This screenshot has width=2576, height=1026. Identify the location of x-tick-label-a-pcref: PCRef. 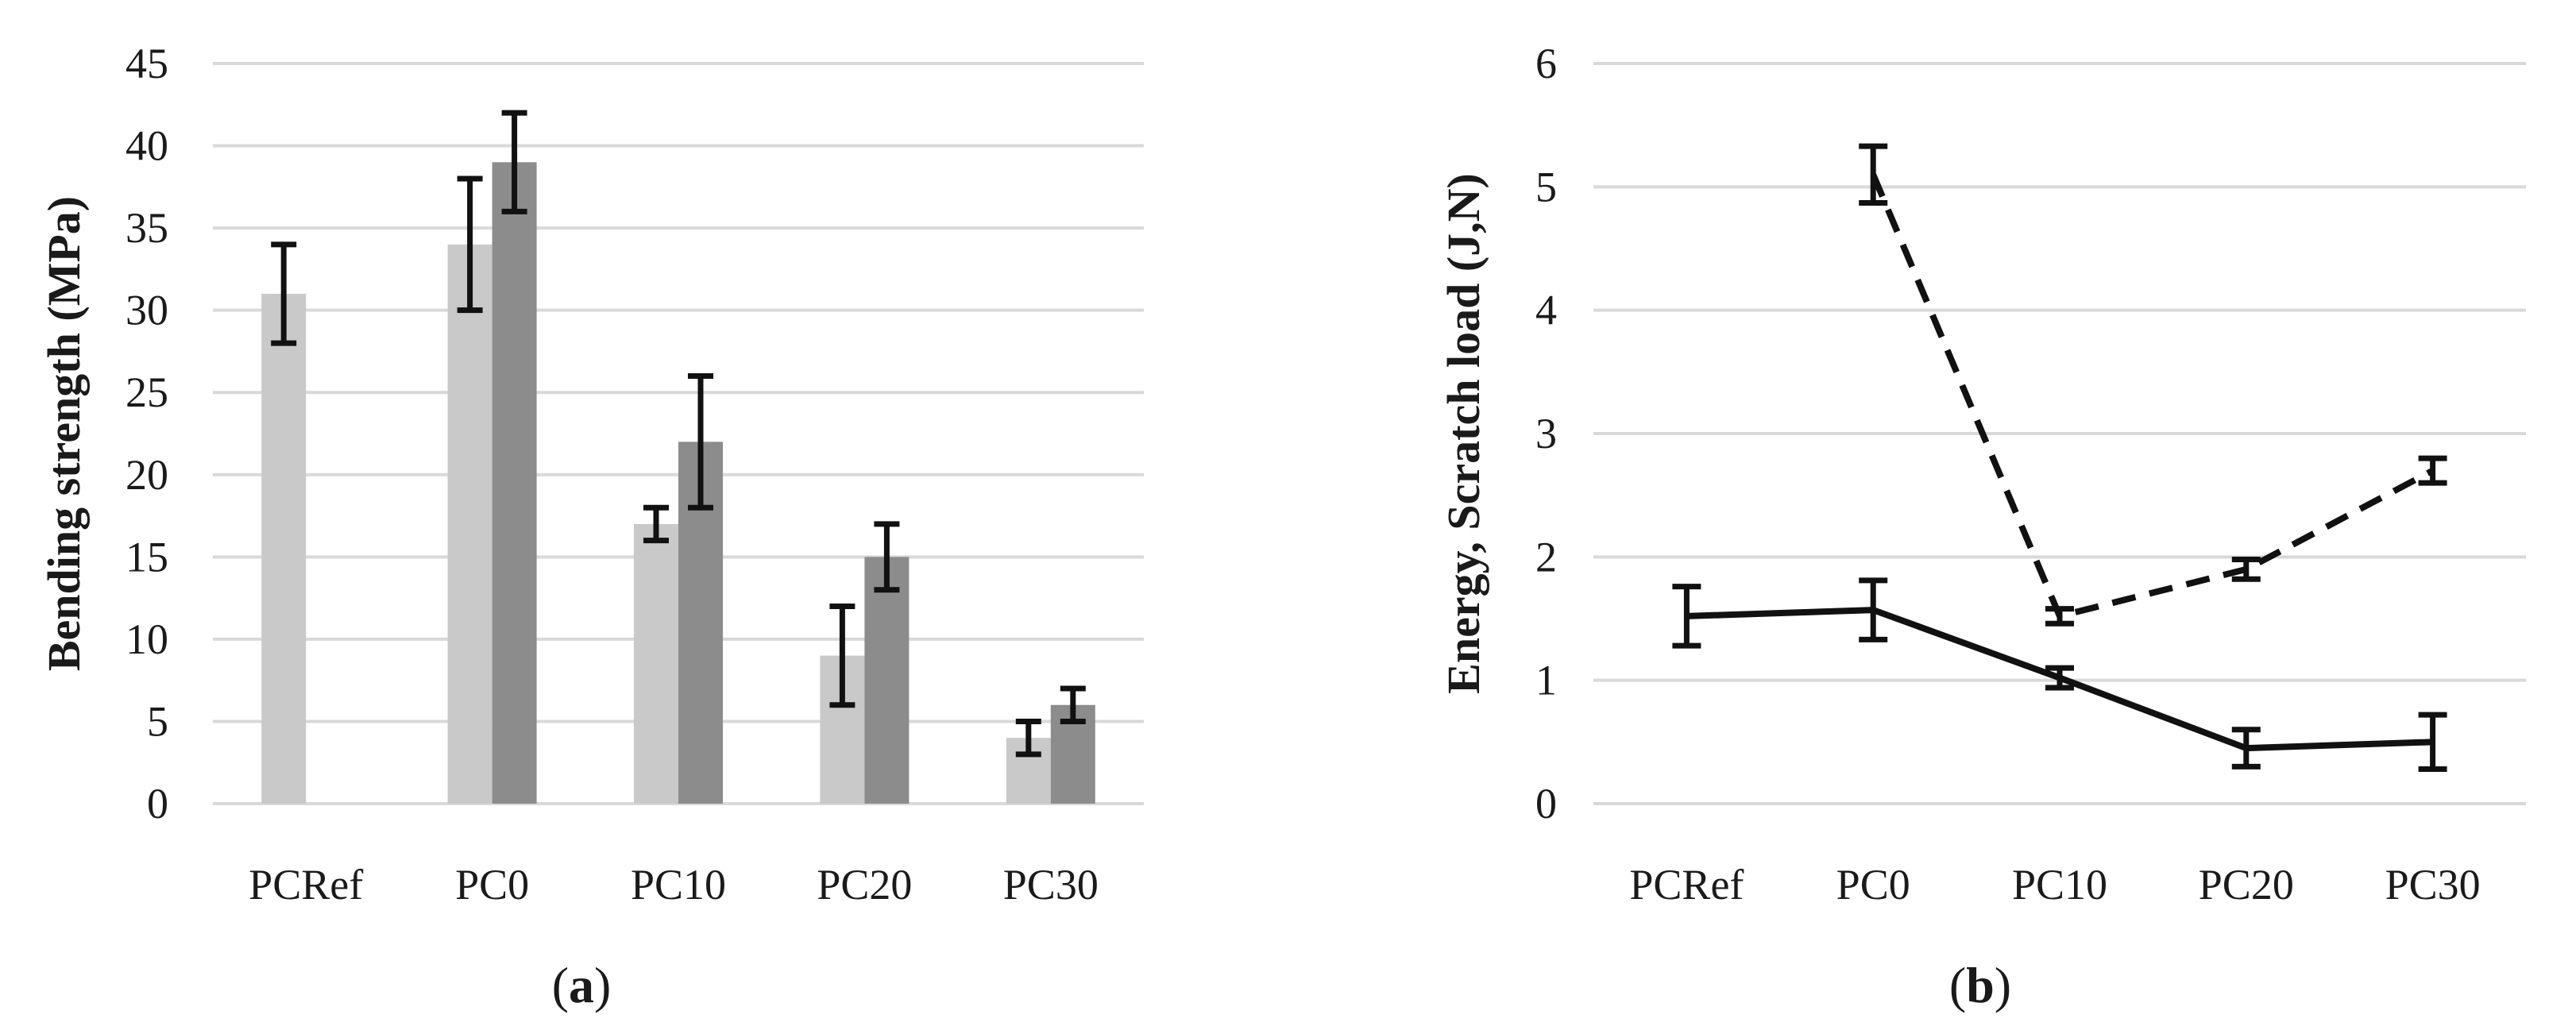
(306, 884).